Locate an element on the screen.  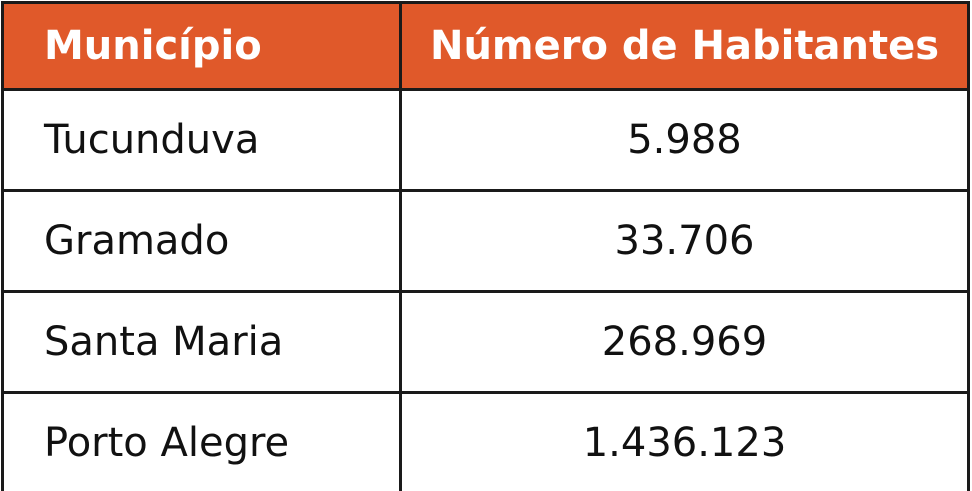
header-cell: Número de Habitantes is located at coordinates (684, 46).